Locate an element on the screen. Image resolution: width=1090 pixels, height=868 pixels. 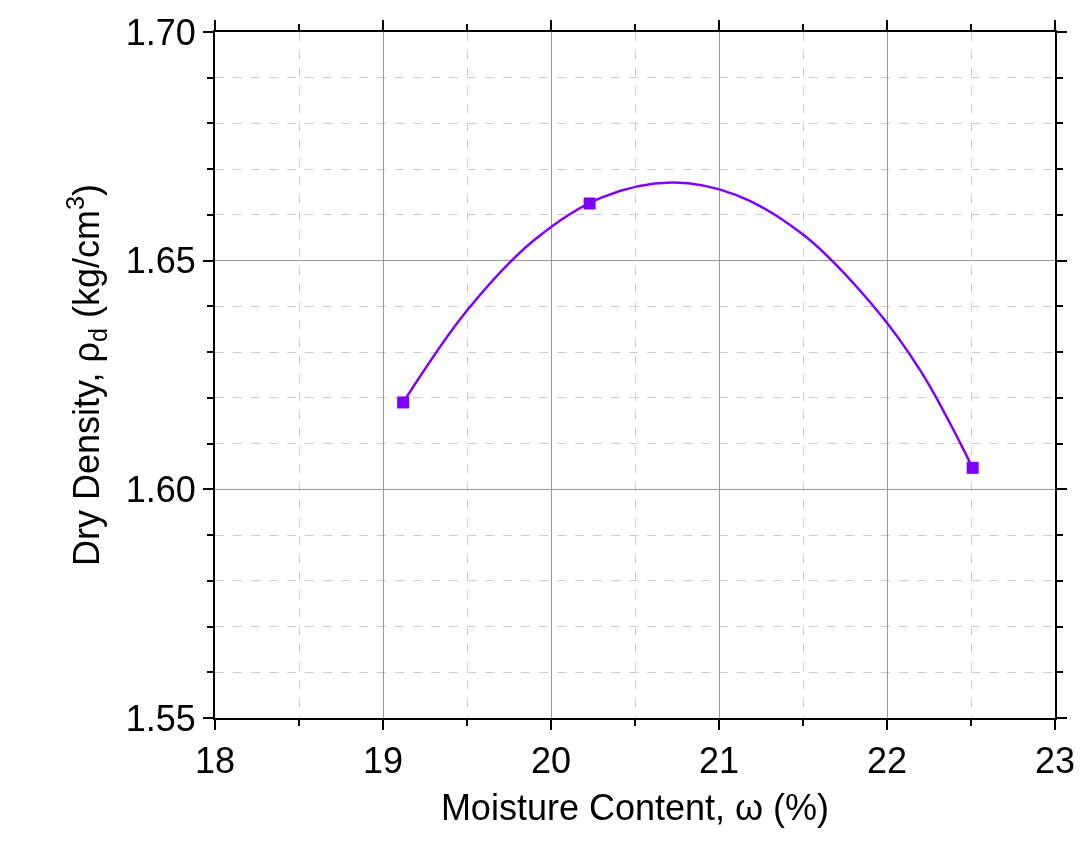
y-tick-label: 1.65 is located at coordinates (160, 261).